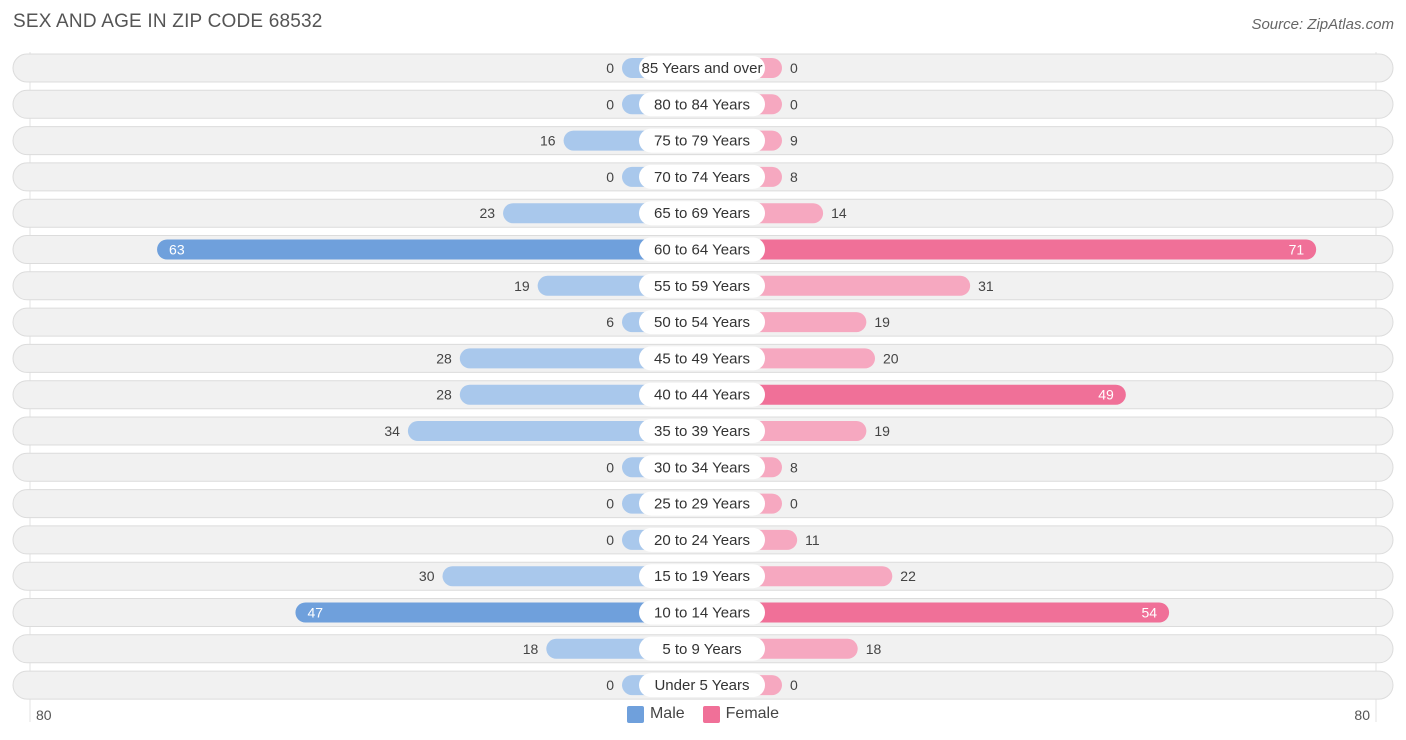 The height and width of the screenshot is (740, 1406). What do you see at coordinates (168, 21) in the screenshot?
I see `chart-title: SEX AND AGE IN ZIP CODE 68532` at bounding box center [168, 21].